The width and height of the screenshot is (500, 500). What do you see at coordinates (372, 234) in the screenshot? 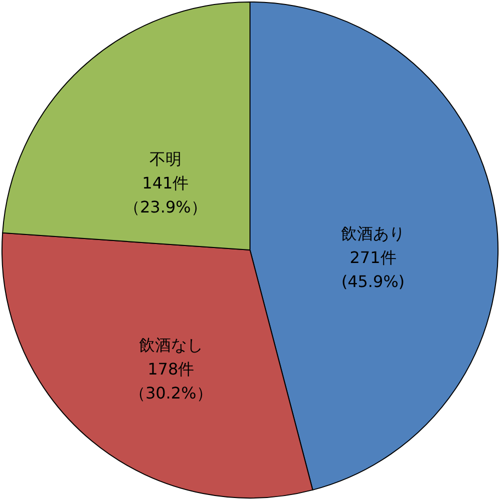
I see `slice-label: 飲酒あり` at bounding box center [372, 234].